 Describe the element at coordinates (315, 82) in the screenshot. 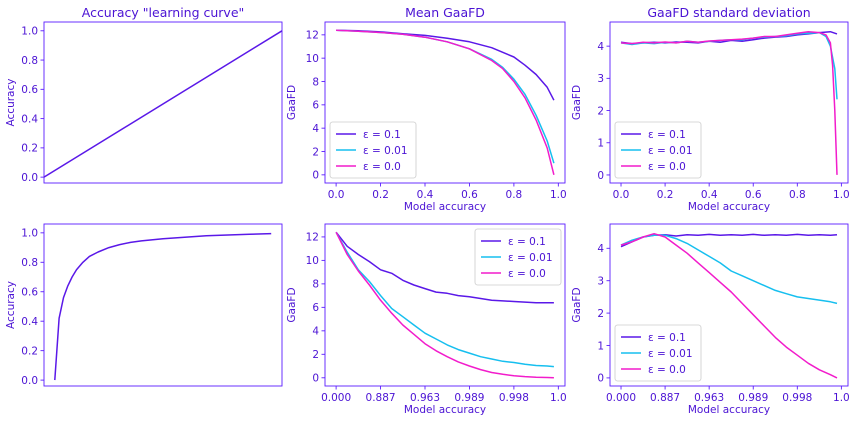

I see `y-tick-label: 8` at that location.